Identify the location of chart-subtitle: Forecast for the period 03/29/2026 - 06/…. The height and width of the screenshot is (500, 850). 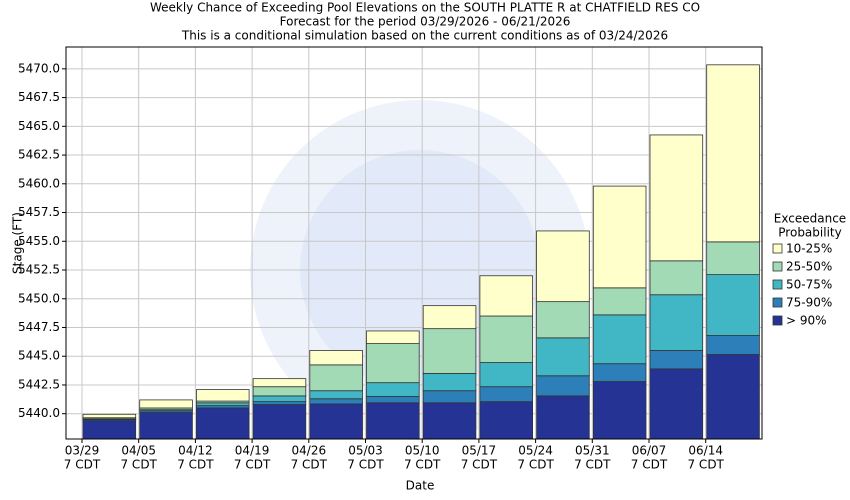
(425, 22).